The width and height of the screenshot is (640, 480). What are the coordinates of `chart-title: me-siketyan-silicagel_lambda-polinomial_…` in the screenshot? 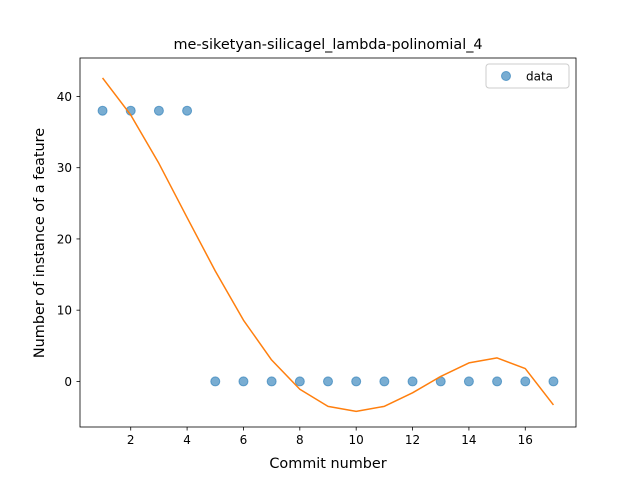 It's located at (327, 45).